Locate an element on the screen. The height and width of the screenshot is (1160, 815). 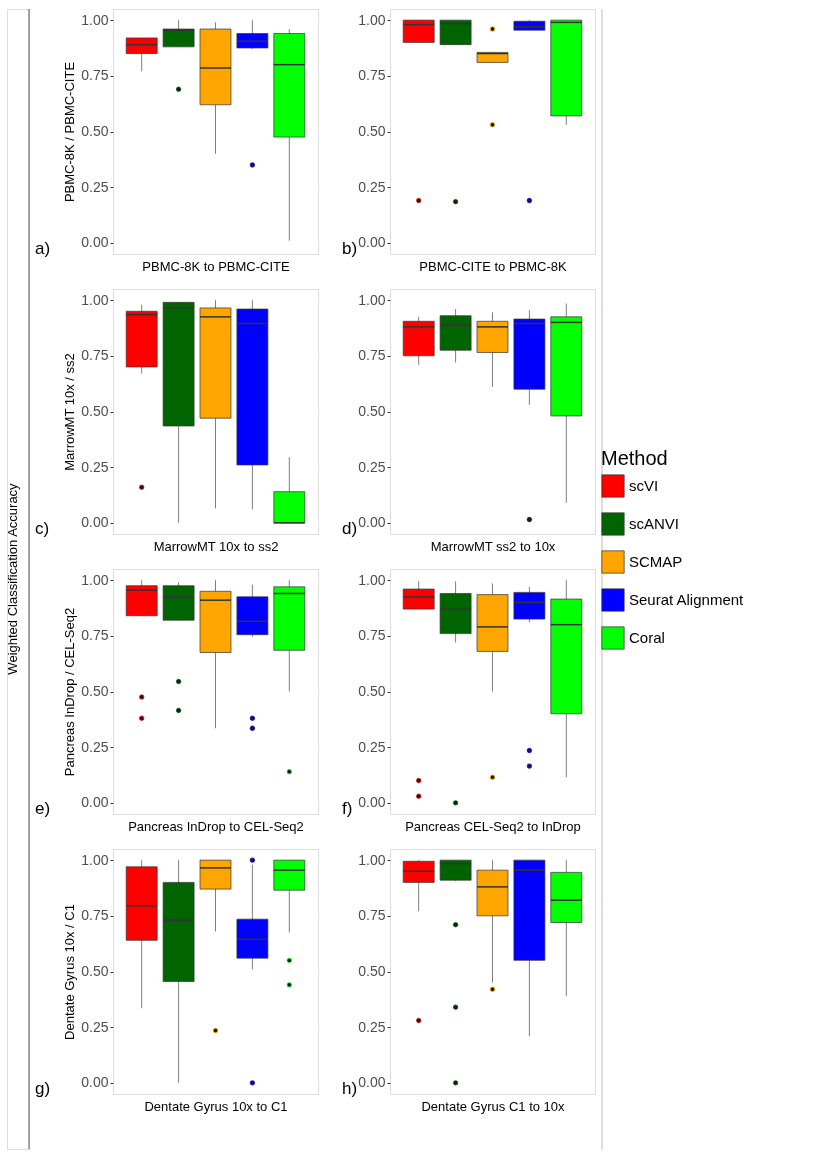
x-axis-title: Pancreas InDrop to CEL-Seq2 is located at coordinates (216, 826).